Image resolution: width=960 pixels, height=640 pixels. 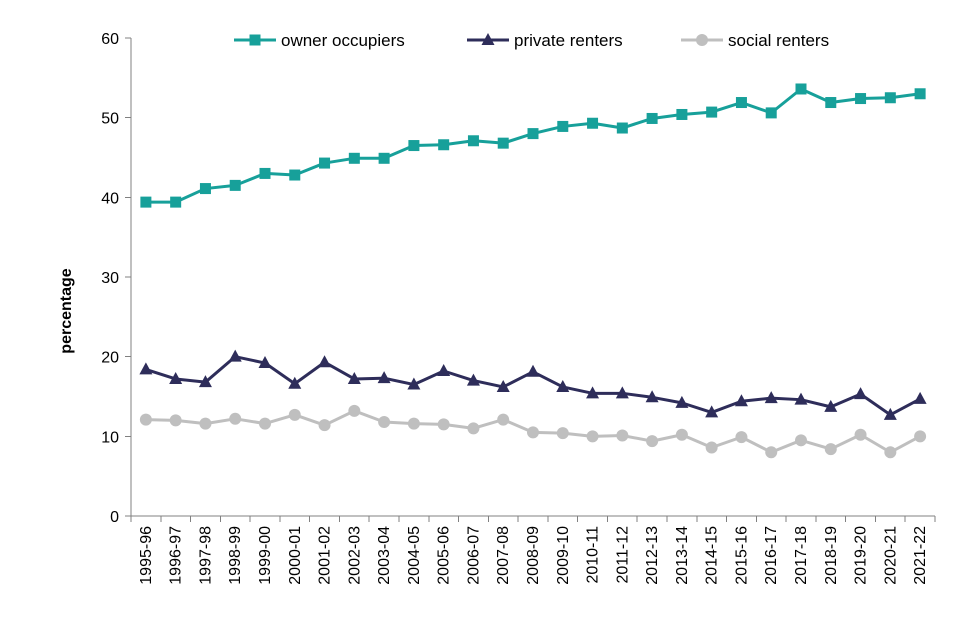 What do you see at coordinates (533, 555) in the screenshot?
I see `x-tick-label: 2008-09` at bounding box center [533, 555].